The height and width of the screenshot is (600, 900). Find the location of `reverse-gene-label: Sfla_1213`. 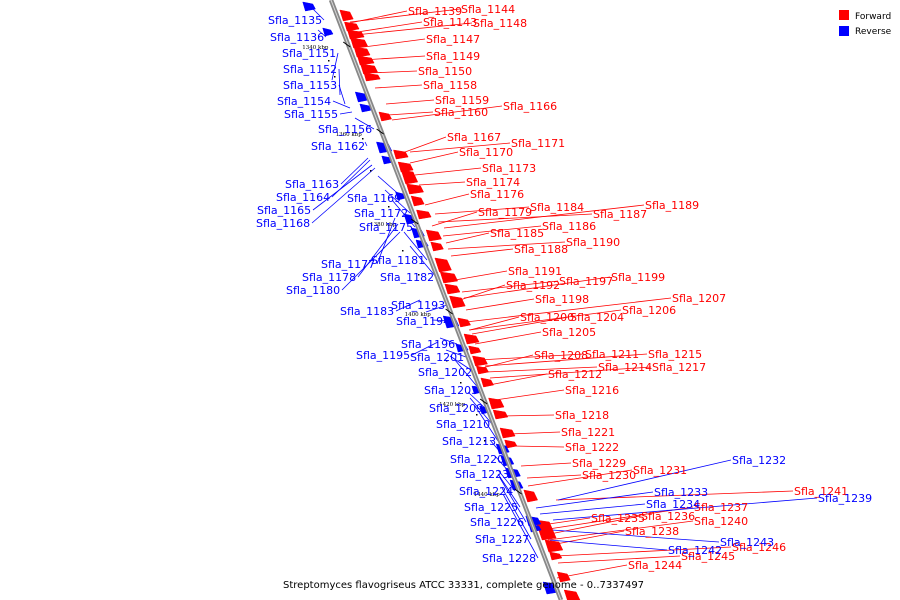

reverse-gene-label: Sfla_1213 is located at coordinates (469, 441).